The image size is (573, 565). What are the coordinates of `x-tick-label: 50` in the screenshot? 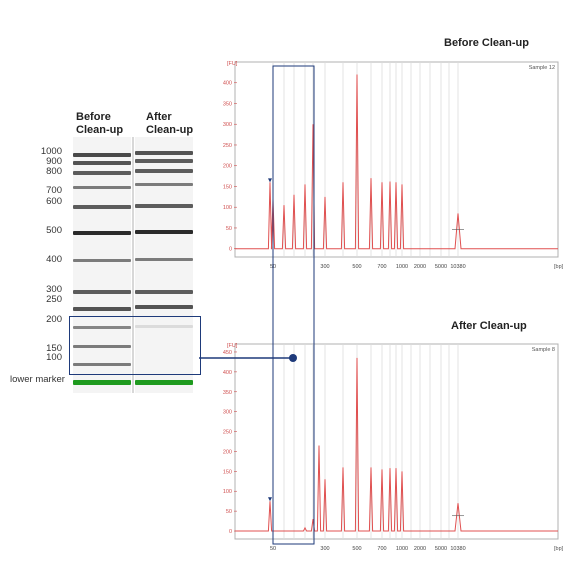 It's located at (273, 549).